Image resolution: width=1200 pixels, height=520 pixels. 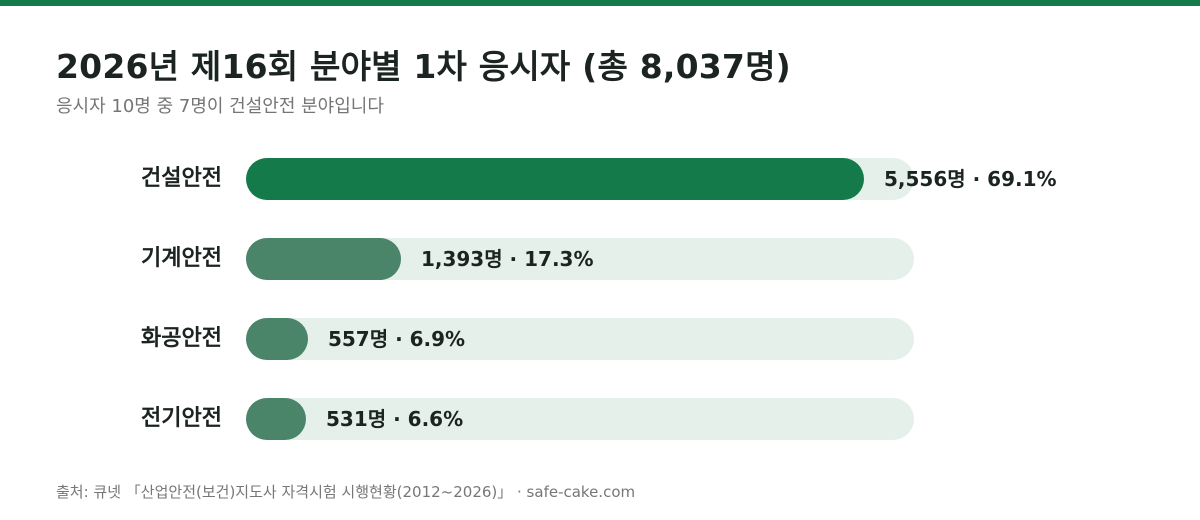 I want to click on value-label: 1,393명 · 17.3%, so click(x=507, y=259).